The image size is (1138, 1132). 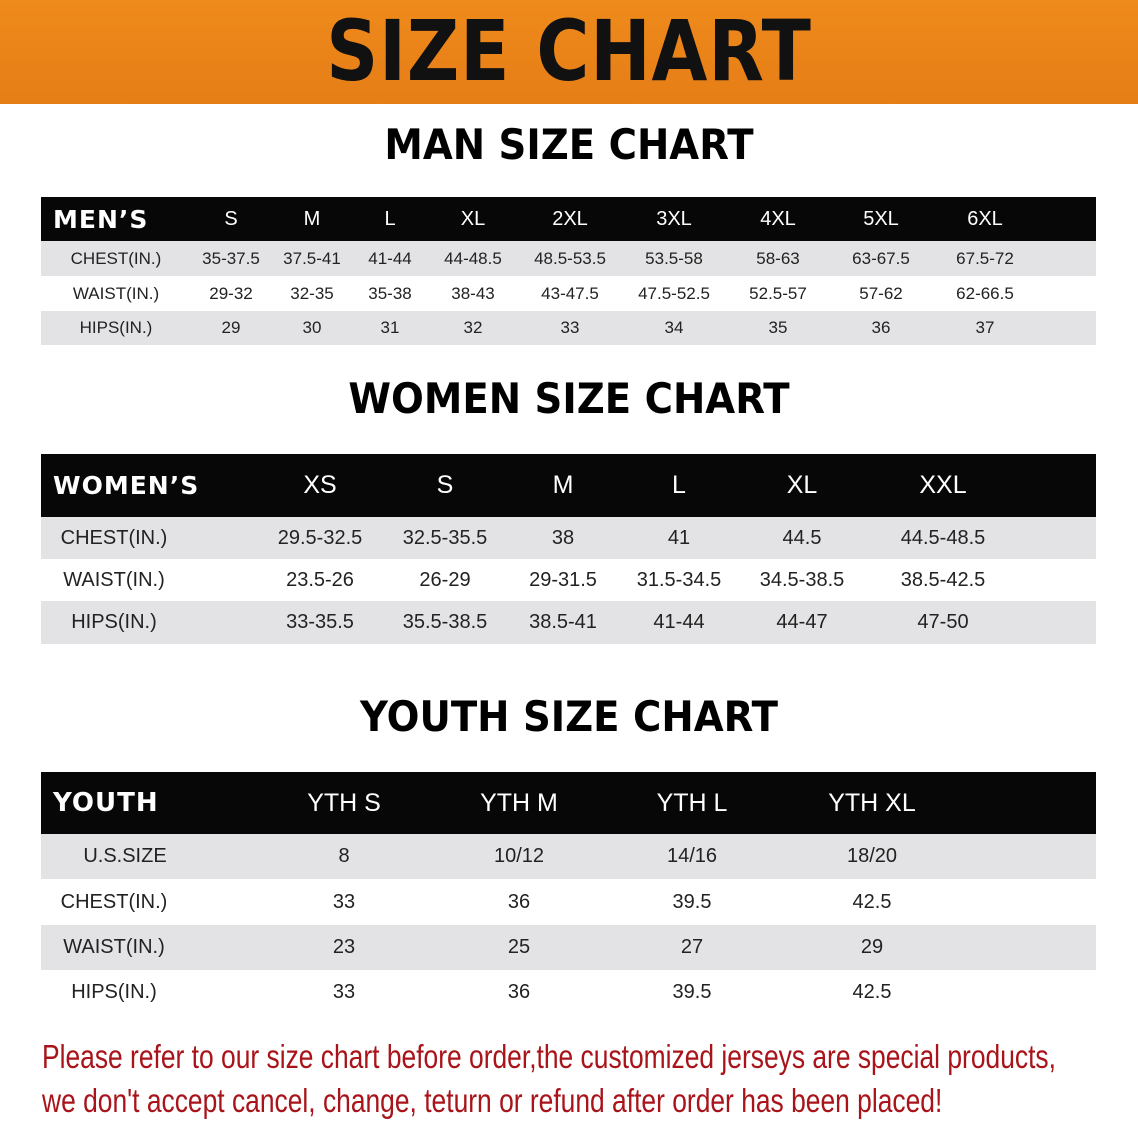 What do you see at coordinates (563, 579) in the screenshot?
I see `table-cell: 29-31.5` at bounding box center [563, 579].